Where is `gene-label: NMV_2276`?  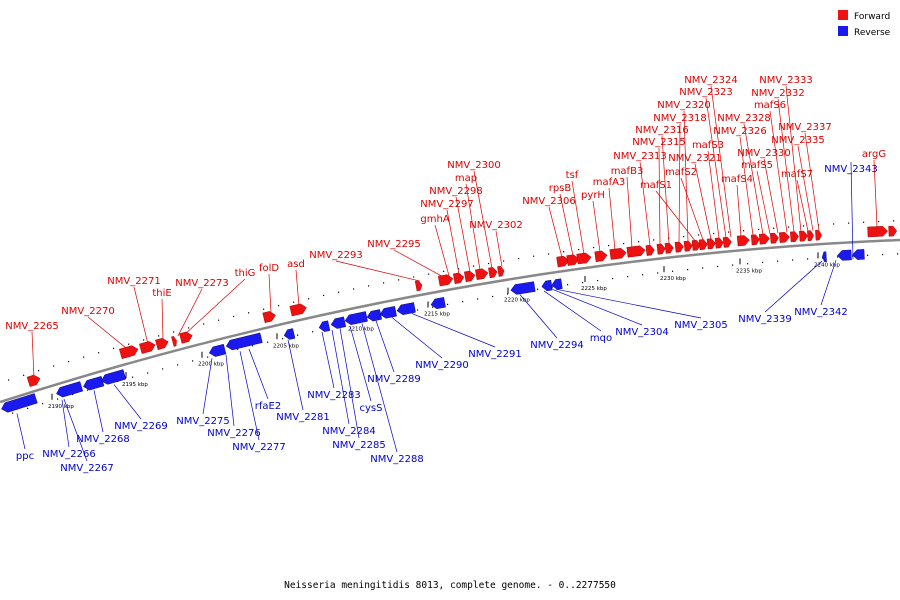 gene-label: NMV_2276 is located at coordinates (233, 433).